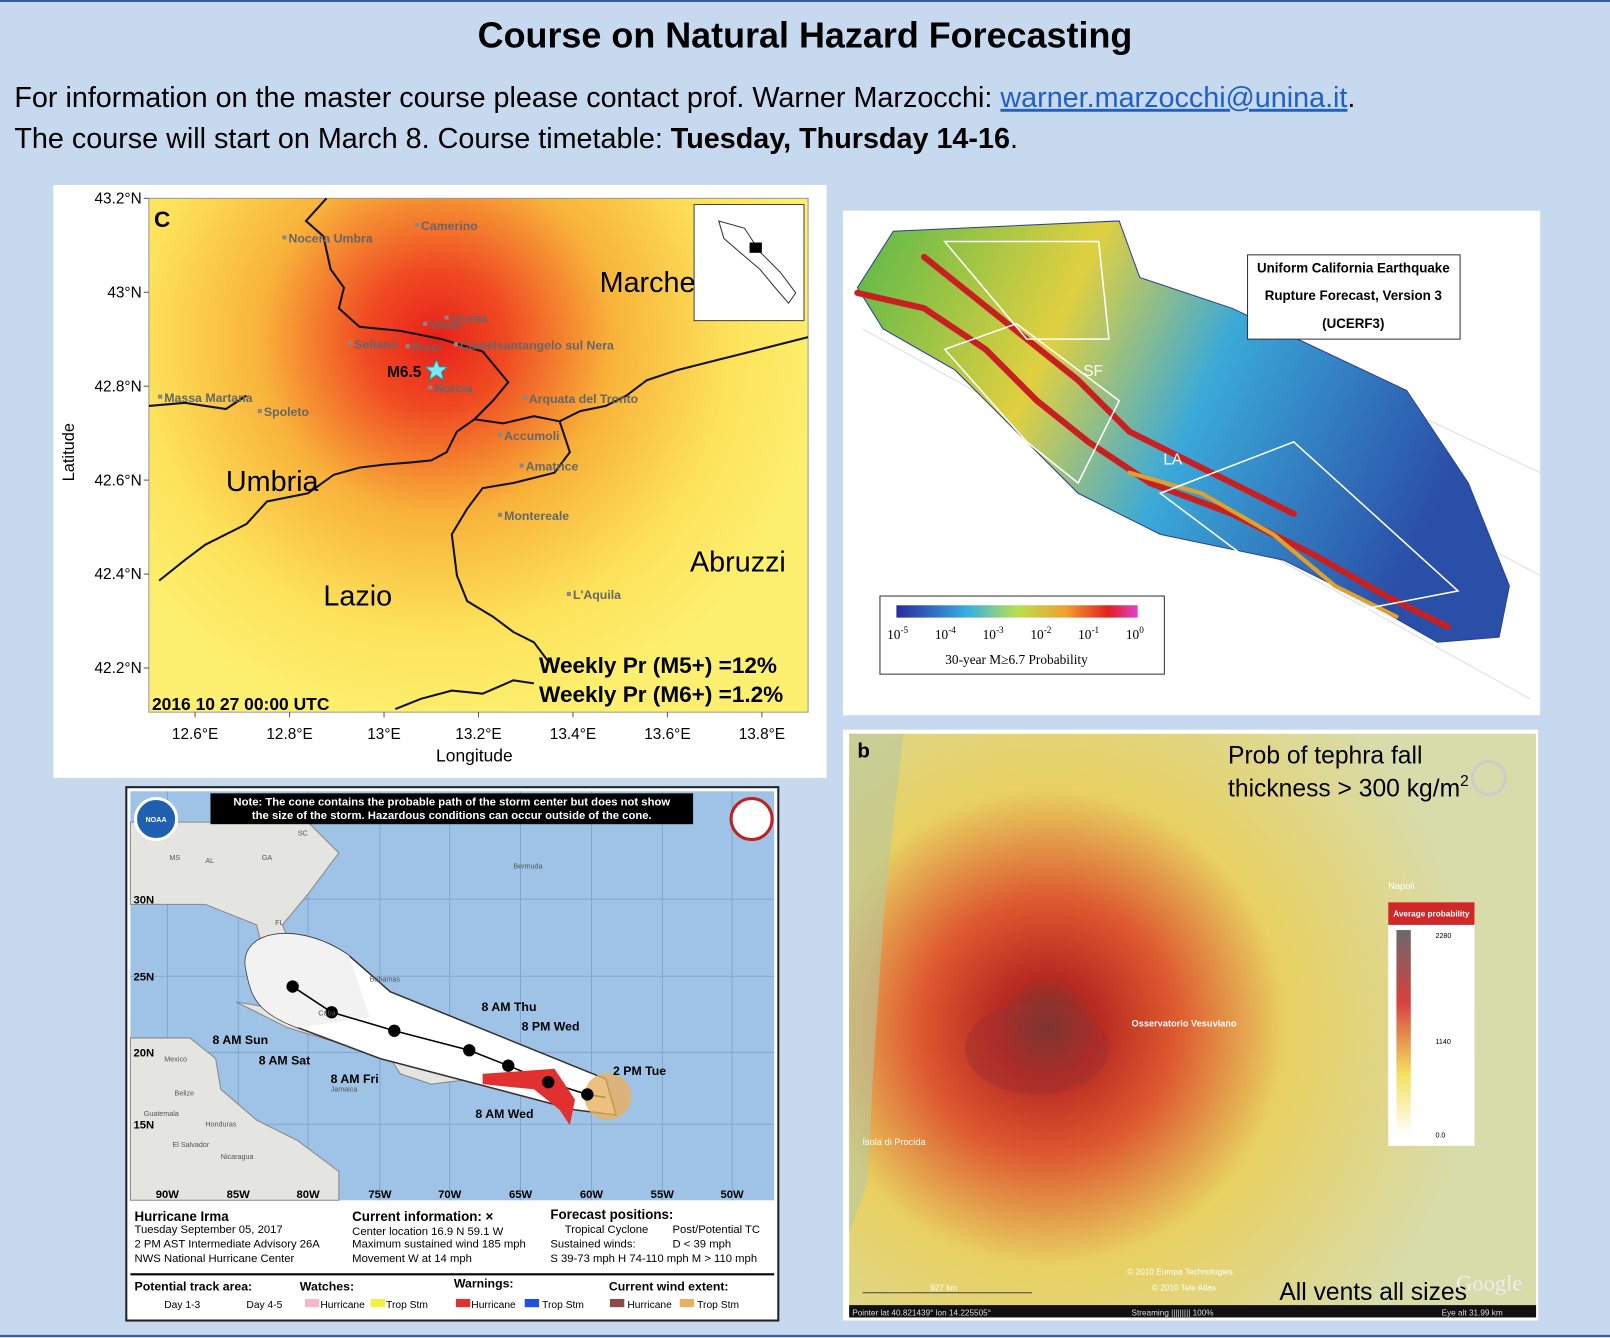  Describe the element at coordinates (1173, 98) in the screenshot. I see `email-link: warner.marzocchi@unina.it` at that location.